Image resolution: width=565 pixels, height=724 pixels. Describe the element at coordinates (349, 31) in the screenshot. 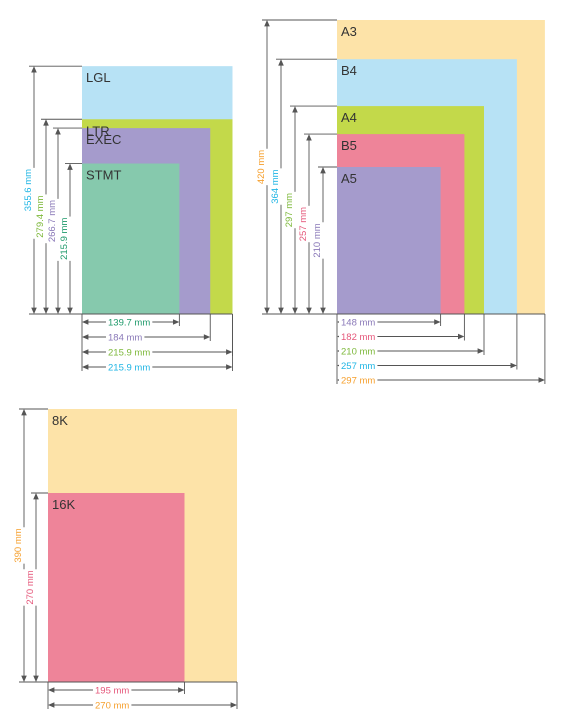

I see `paper-a3-label: A3` at that location.